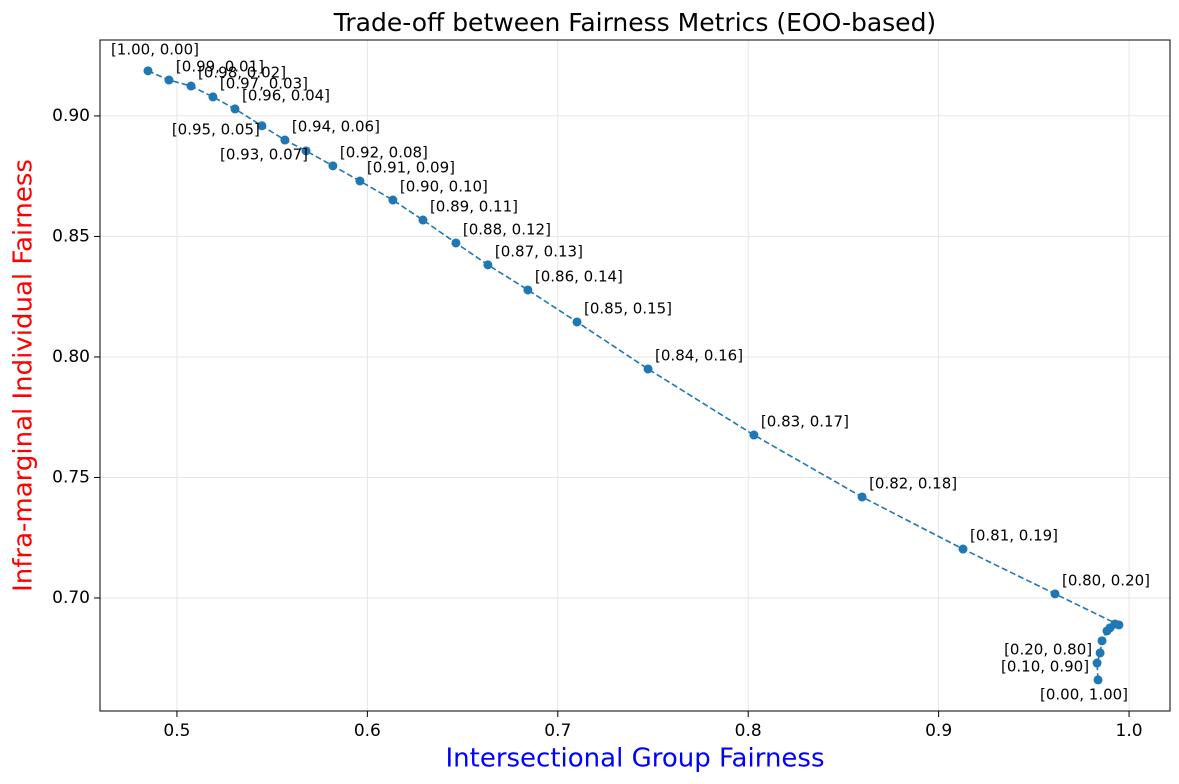  What do you see at coordinates (628, 308) in the screenshot?
I see `point-label: [0.85, 0.15]` at bounding box center [628, 308].